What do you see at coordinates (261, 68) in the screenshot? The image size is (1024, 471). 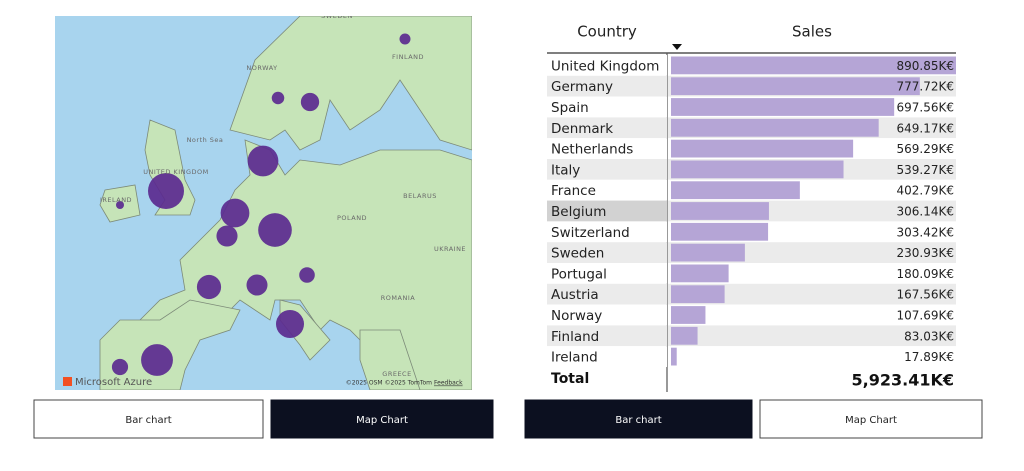 I see `map-label: NORWAY` at bounding box center [261, 68].